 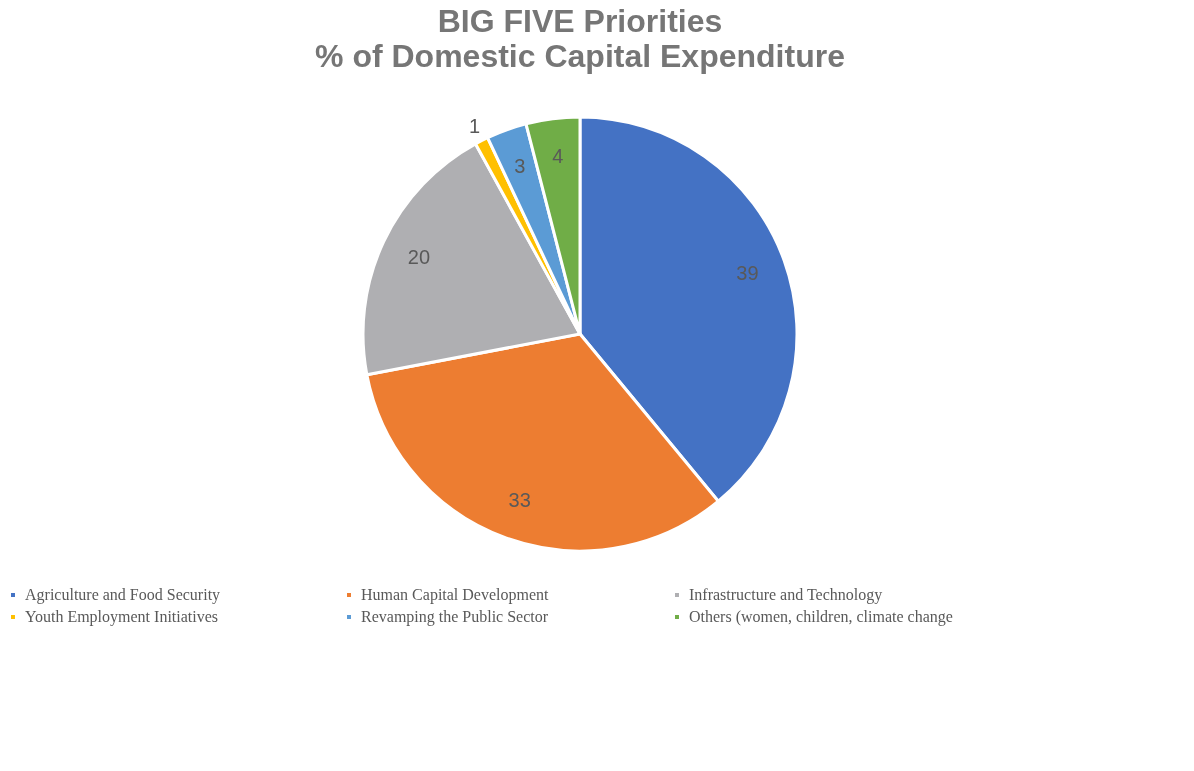 I want to click on legend-label: Youth Employment Initiatives, so click(x=122, y=617).